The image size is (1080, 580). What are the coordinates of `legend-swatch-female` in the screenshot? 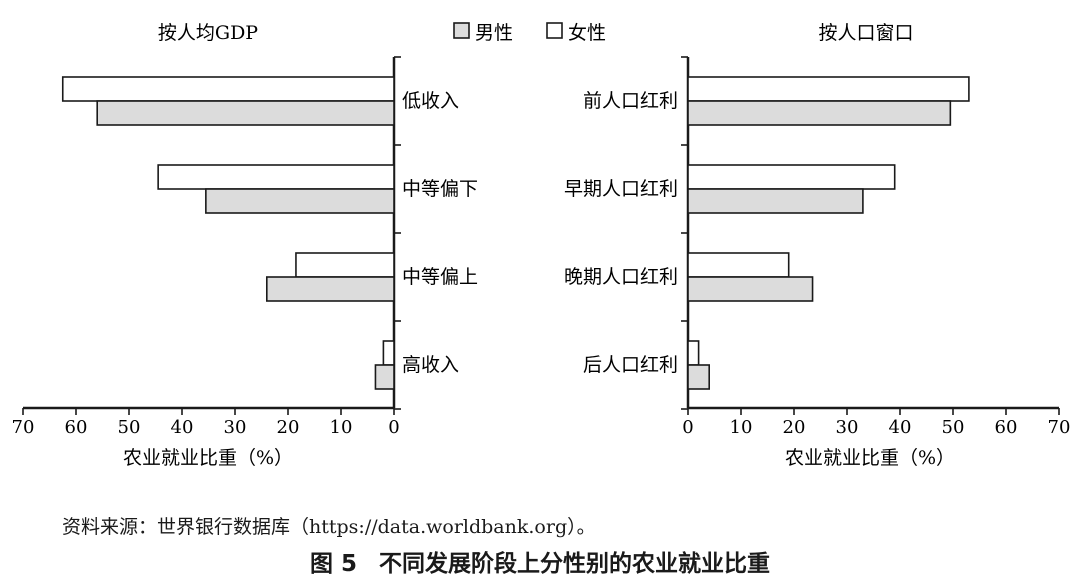 It's located at (554, 30).